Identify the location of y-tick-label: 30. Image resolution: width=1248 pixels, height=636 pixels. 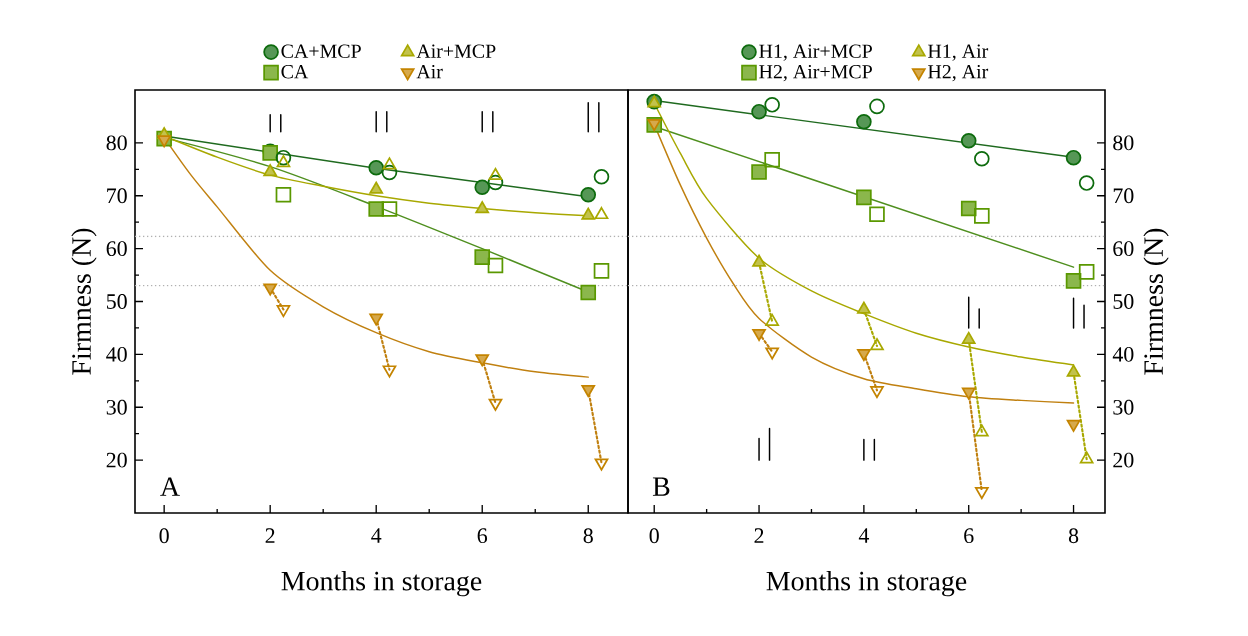
(116, 407).